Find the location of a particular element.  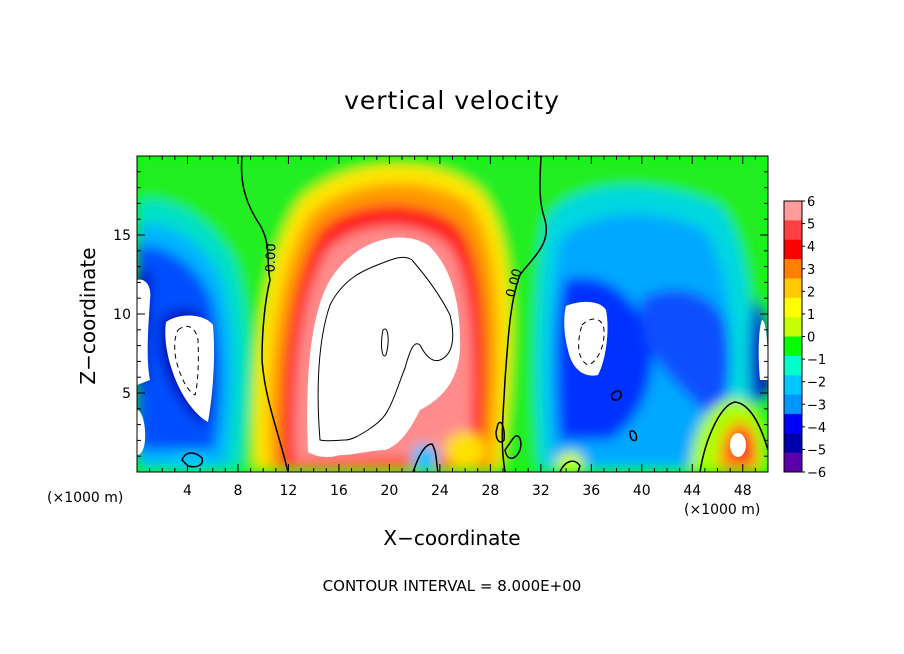

x-tick-label: 48 is located at coordinates (743, 491).